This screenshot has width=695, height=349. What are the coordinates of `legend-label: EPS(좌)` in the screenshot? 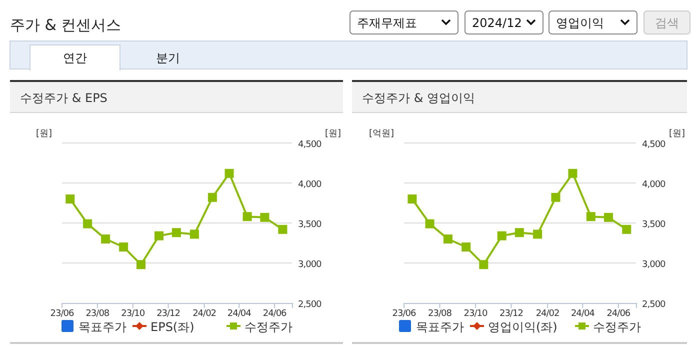 It's located at (172, 327).